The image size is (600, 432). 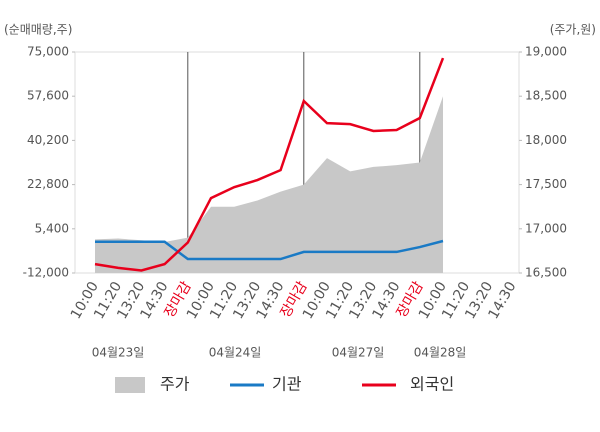 I want to click on date-label: 04월28일, so click(x=440, y=353).